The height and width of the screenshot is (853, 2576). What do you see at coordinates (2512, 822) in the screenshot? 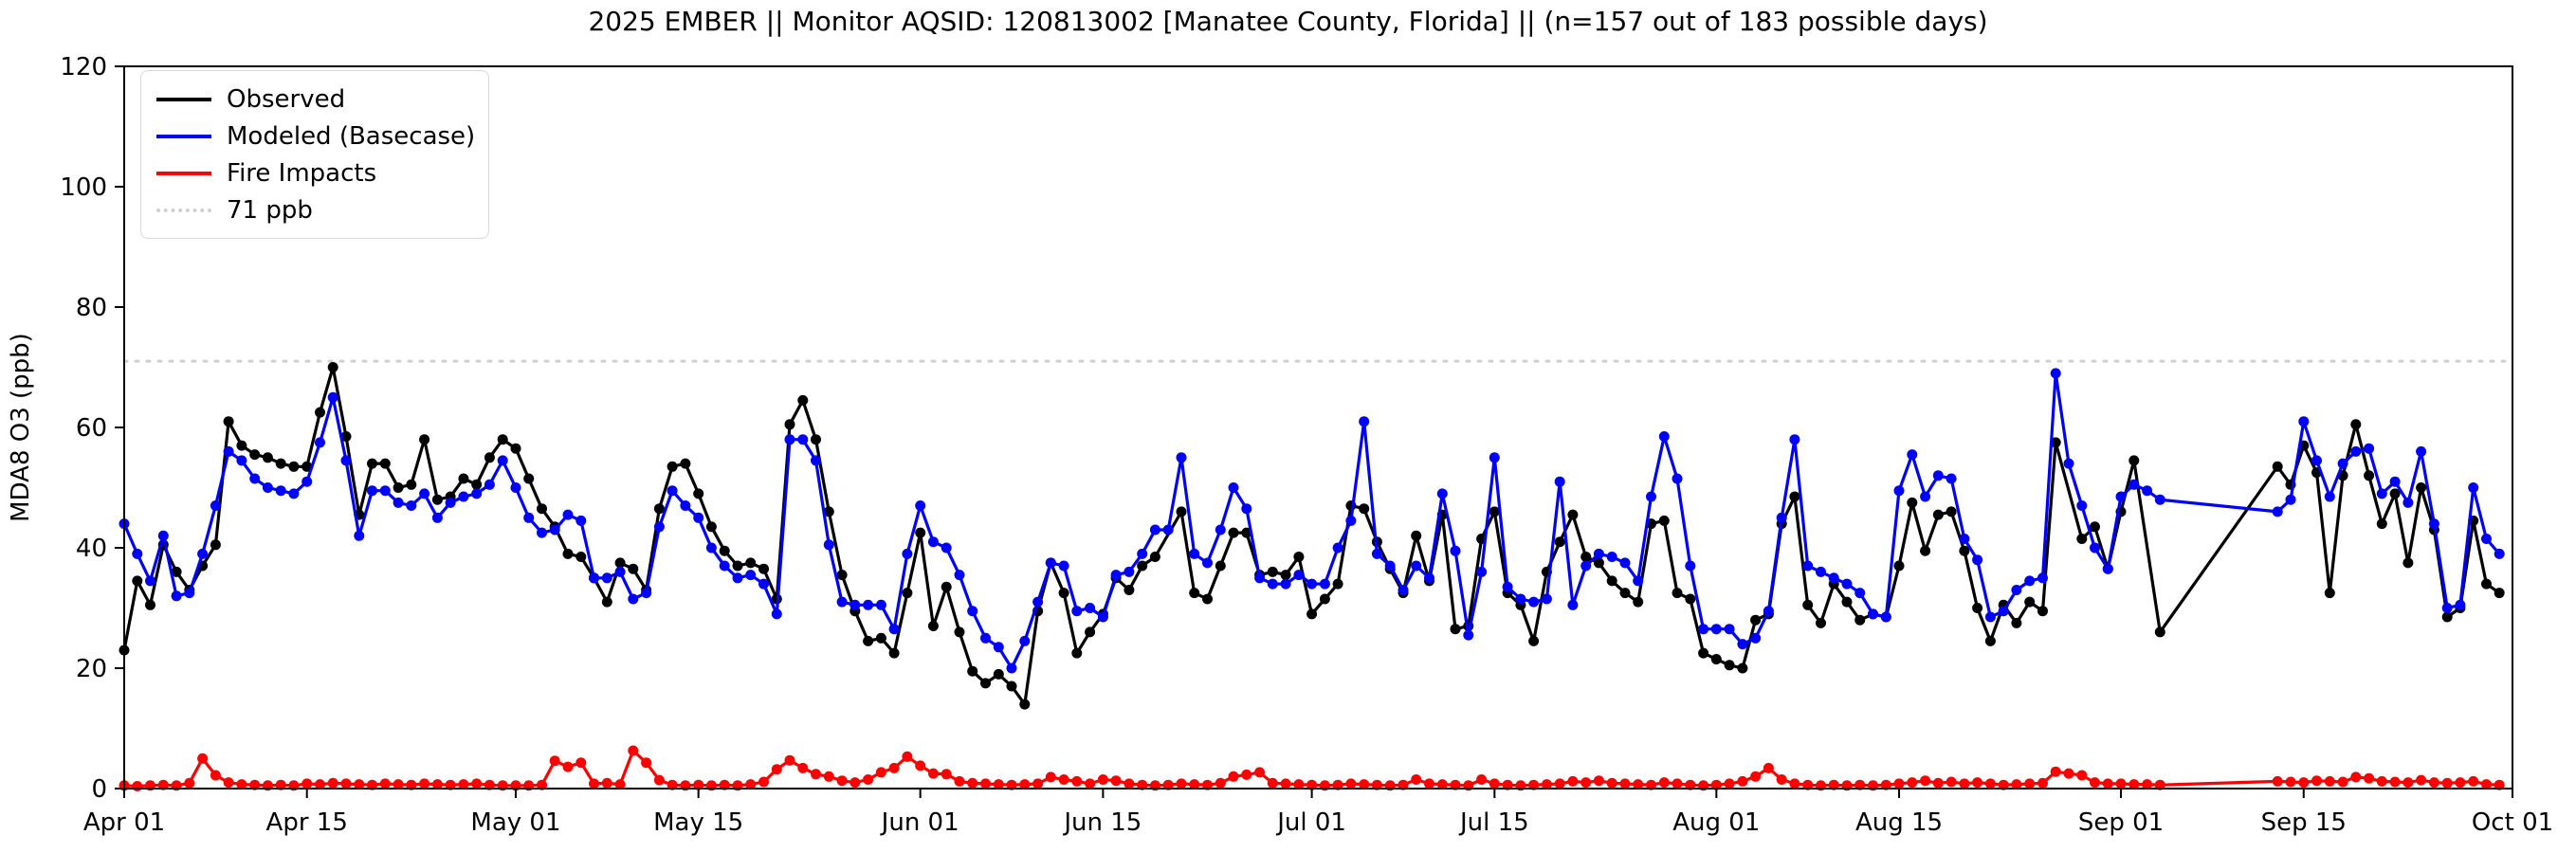
I see `x-tick-label: Oct 01` at bounding box center [2512, 822].